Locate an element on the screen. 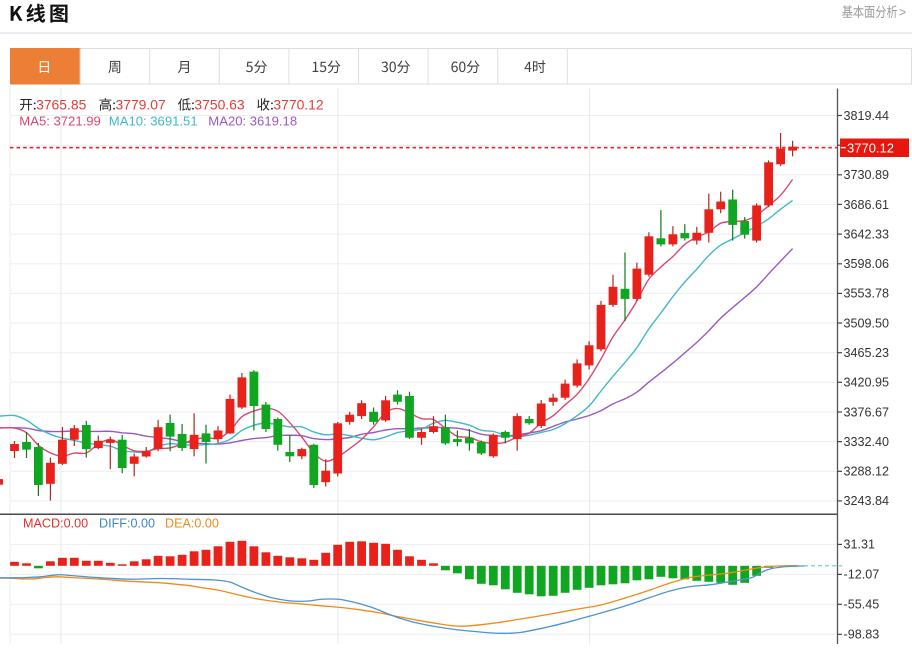  svg-text: MA20: 3619.18 is located at coordinates (252, 120).